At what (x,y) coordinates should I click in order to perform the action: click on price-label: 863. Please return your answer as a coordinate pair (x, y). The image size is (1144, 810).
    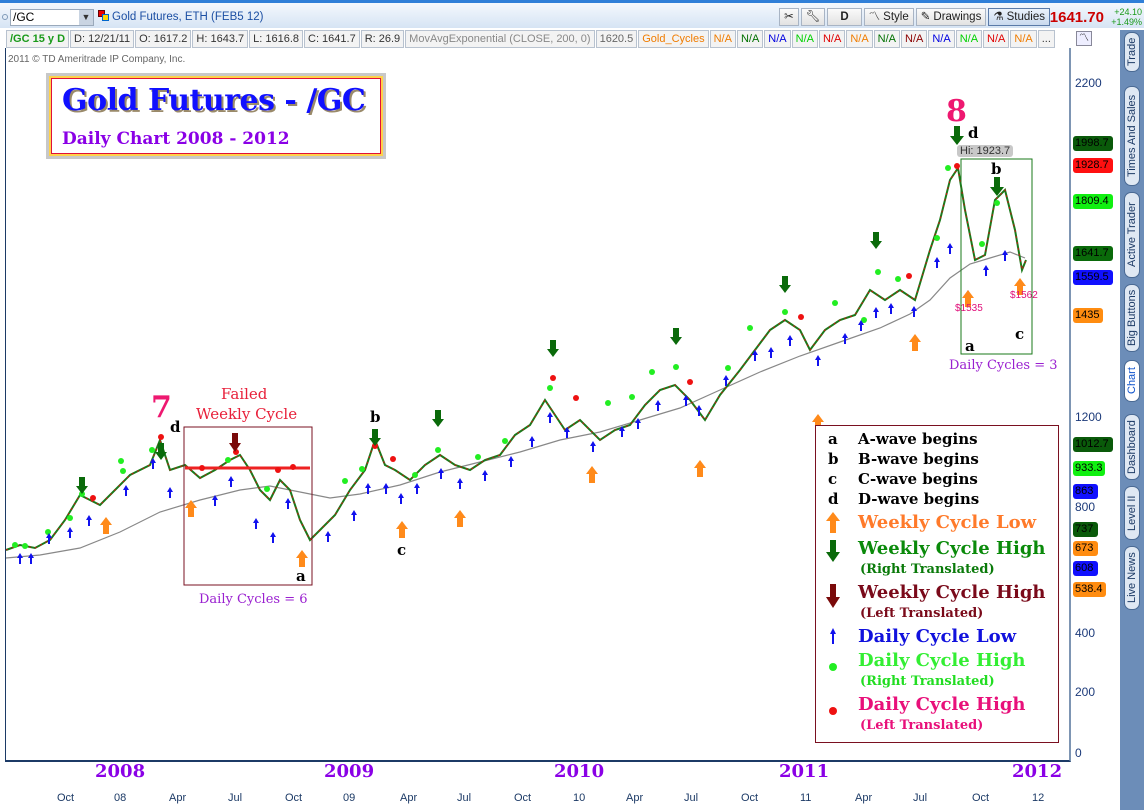
    Looking at the image, I should click on (1085, 491).